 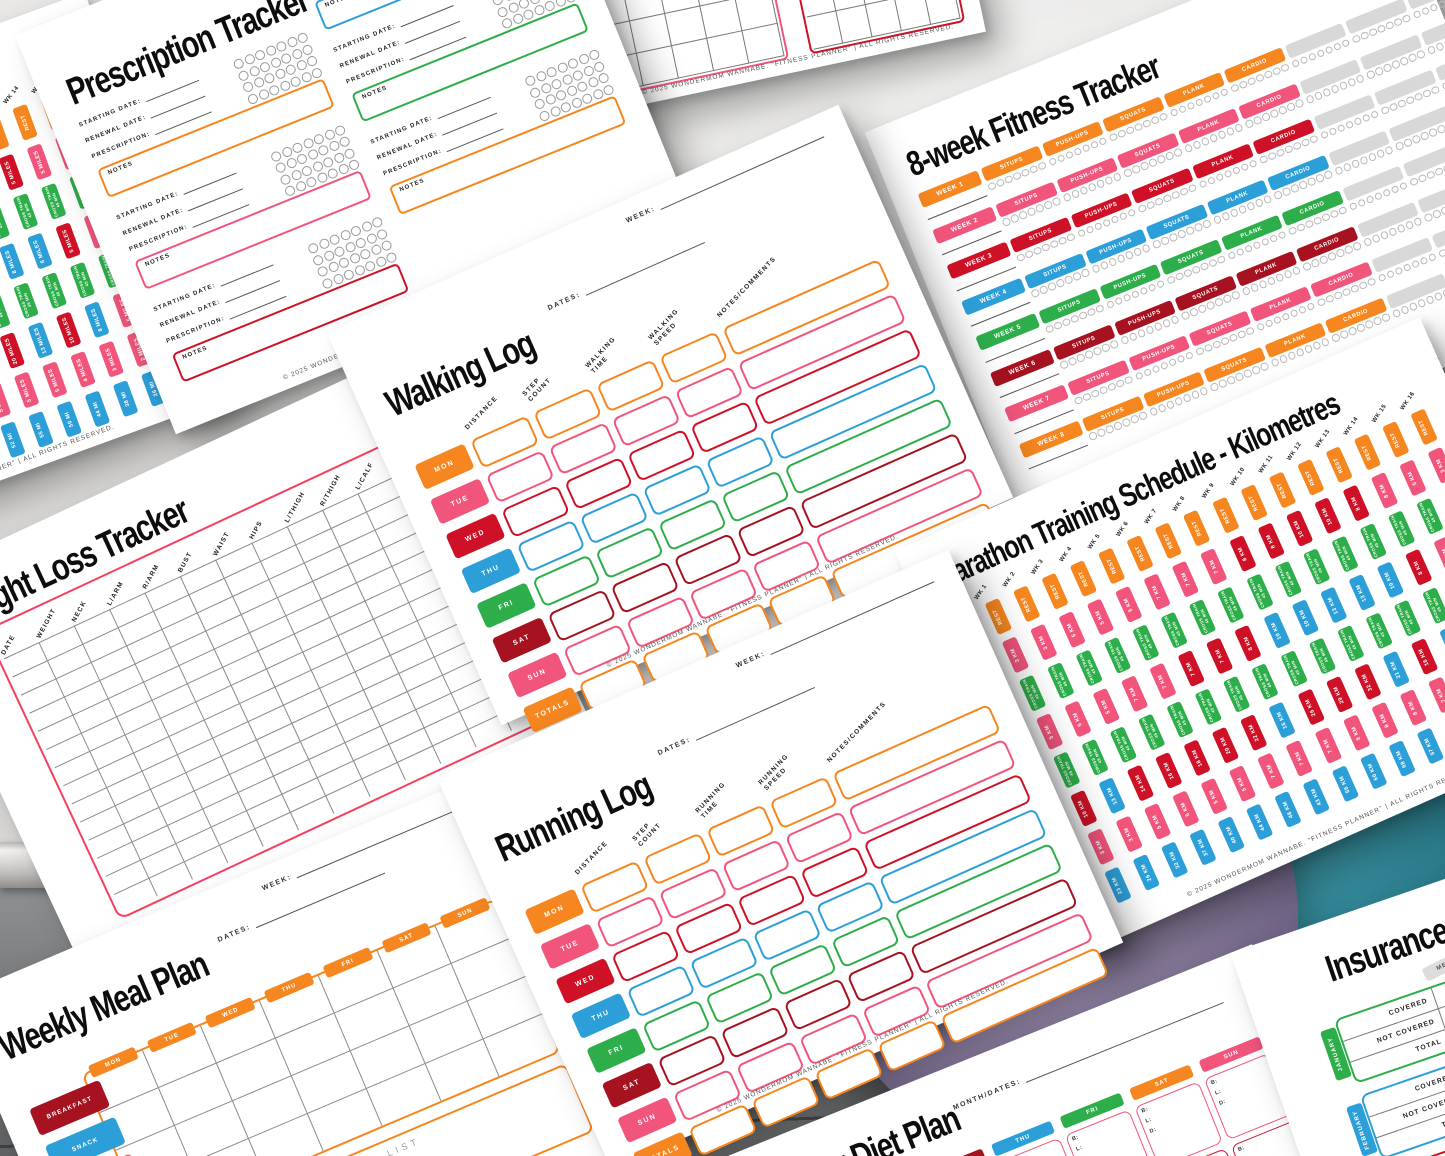 What do you see at coordinates (537, 387) in the screenshot?
I see `log-column-label: STEP COUNT` at bounding box center [537, 387].